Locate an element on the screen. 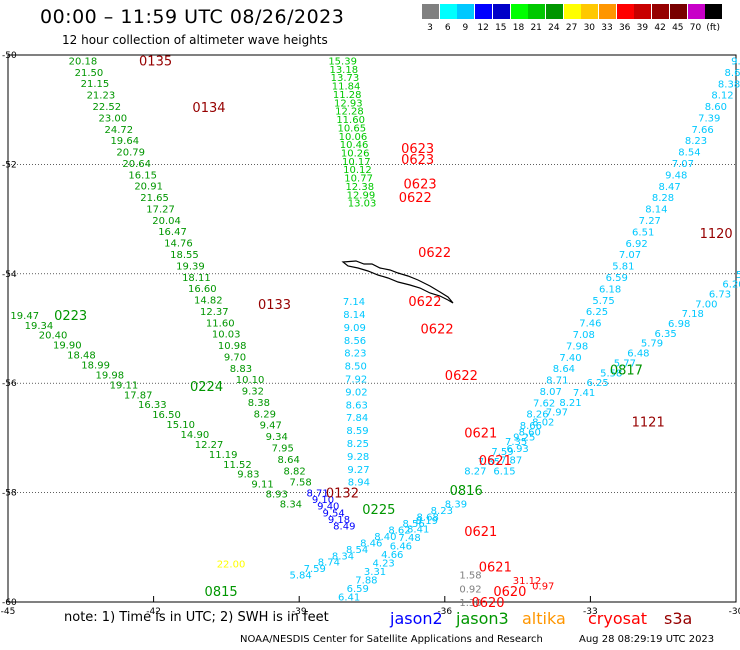 The image size is (740, 650). wave-height-value: 31.12 is located at coordinates (527, 581).